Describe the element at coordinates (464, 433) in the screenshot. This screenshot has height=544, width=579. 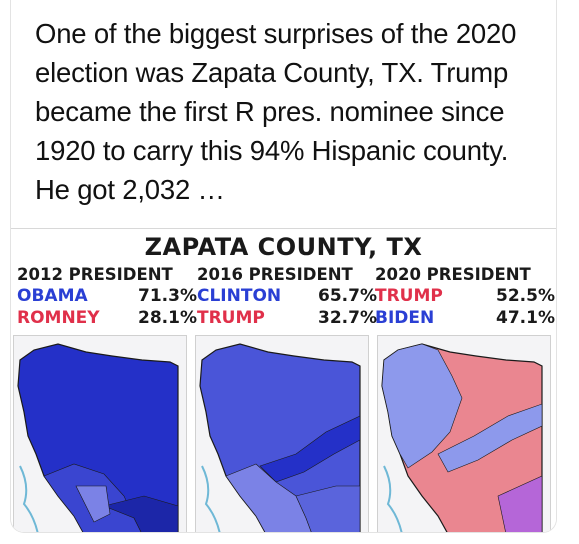
I see `map-2020` at that location.